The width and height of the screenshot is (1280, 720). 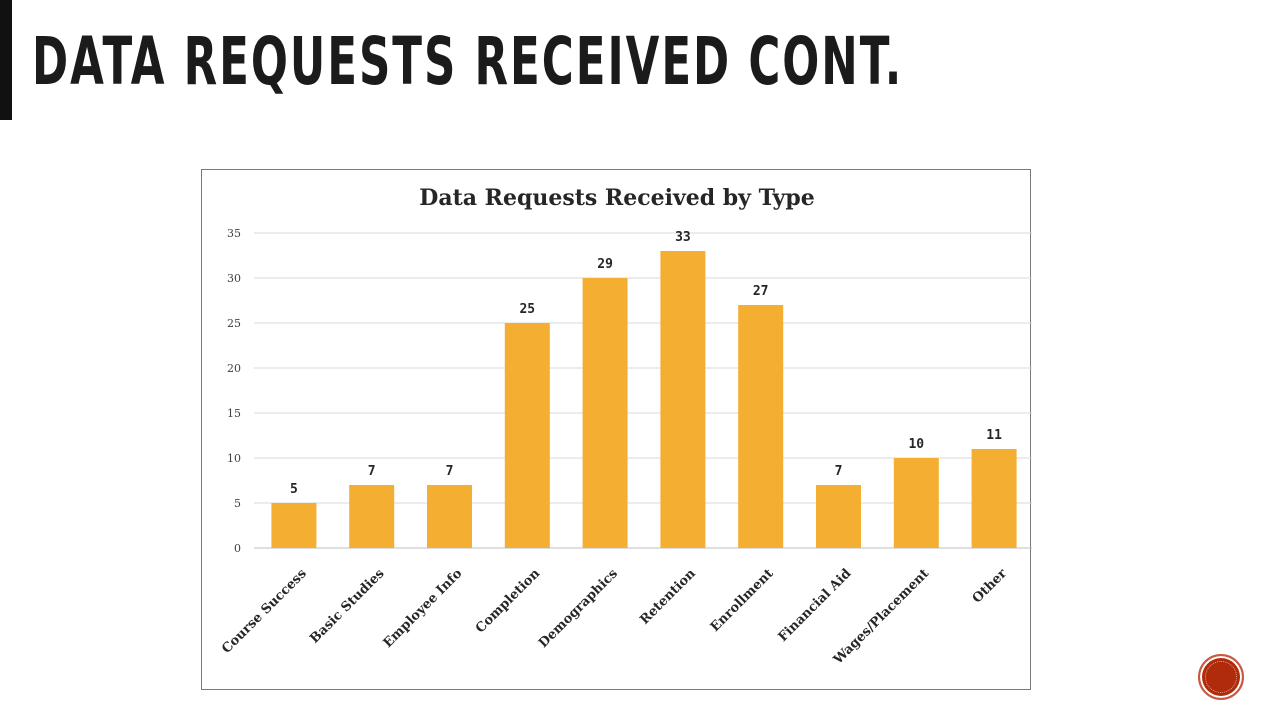 I want to click on y-tick-label: 30, so click(x=234, y=278).